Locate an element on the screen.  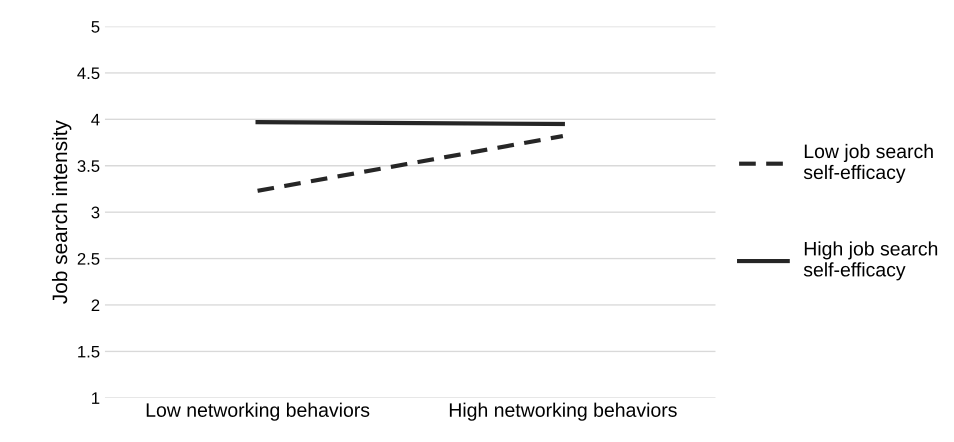
y-tick-label: 4.5 is located at coordinates (88, 74).